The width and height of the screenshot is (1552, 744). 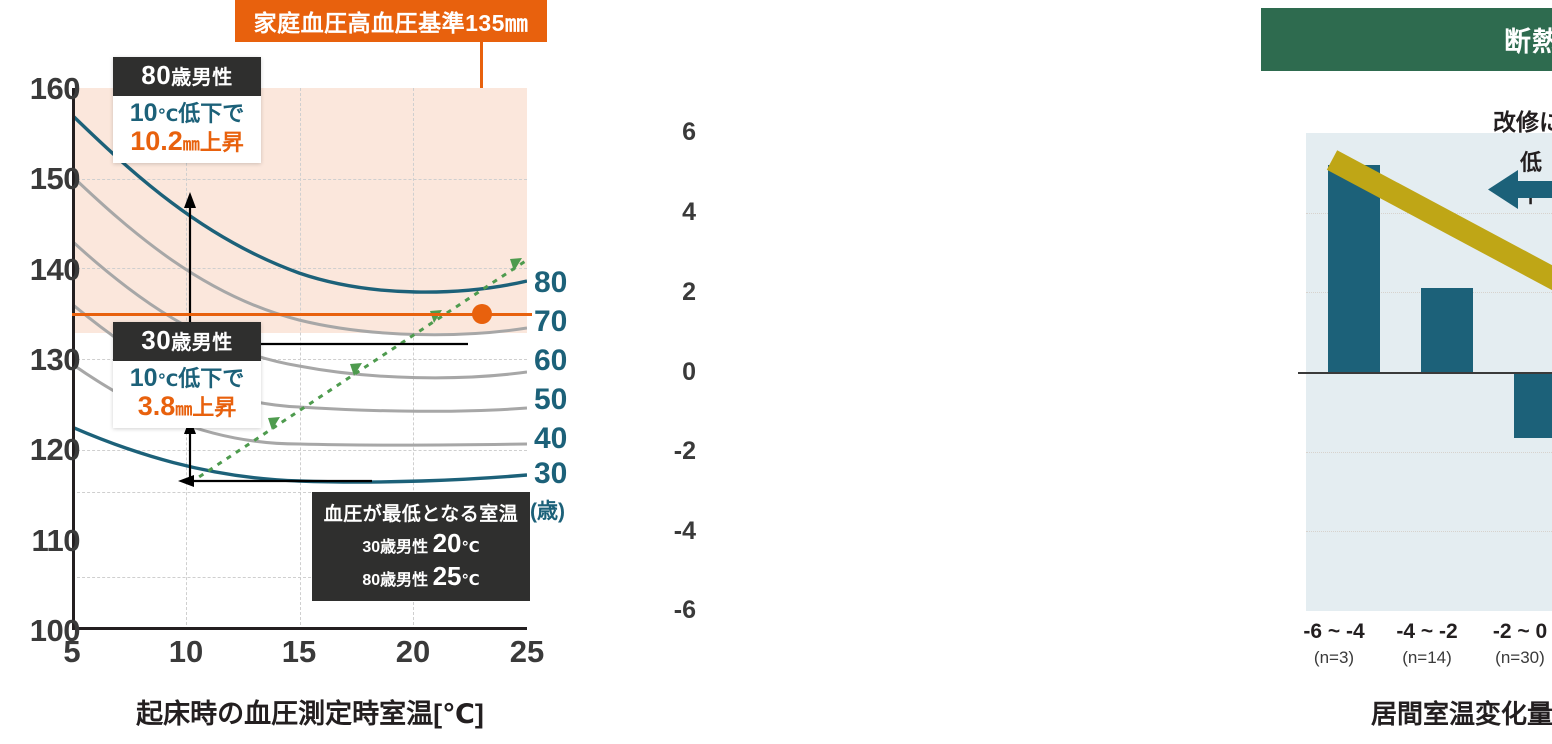 What do you see at coordinates (168, 380) in the screenshot?
I see `callout-30yo-temp-unit: ℃` at bounding box center [168, 380].